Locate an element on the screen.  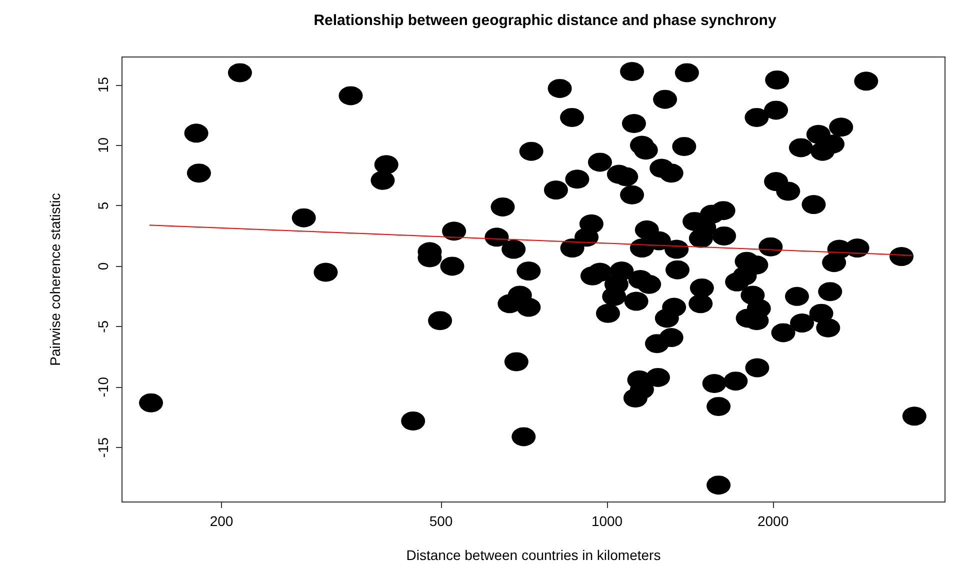
y-tick-label: -15 is located at coordinates (103, 447).